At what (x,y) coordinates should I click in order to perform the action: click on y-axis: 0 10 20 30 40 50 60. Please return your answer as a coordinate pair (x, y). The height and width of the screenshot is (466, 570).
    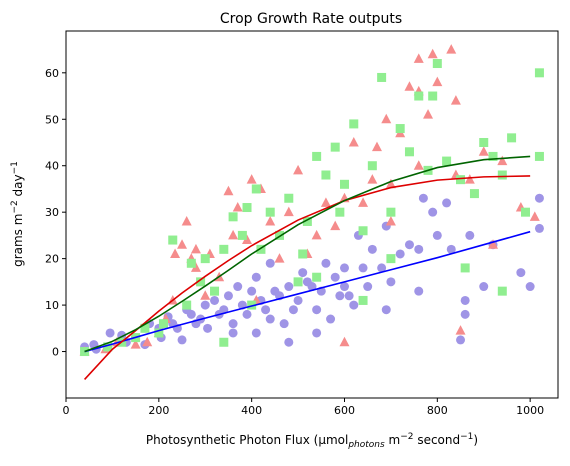
    Looking at the image, I should click on (55, 213).